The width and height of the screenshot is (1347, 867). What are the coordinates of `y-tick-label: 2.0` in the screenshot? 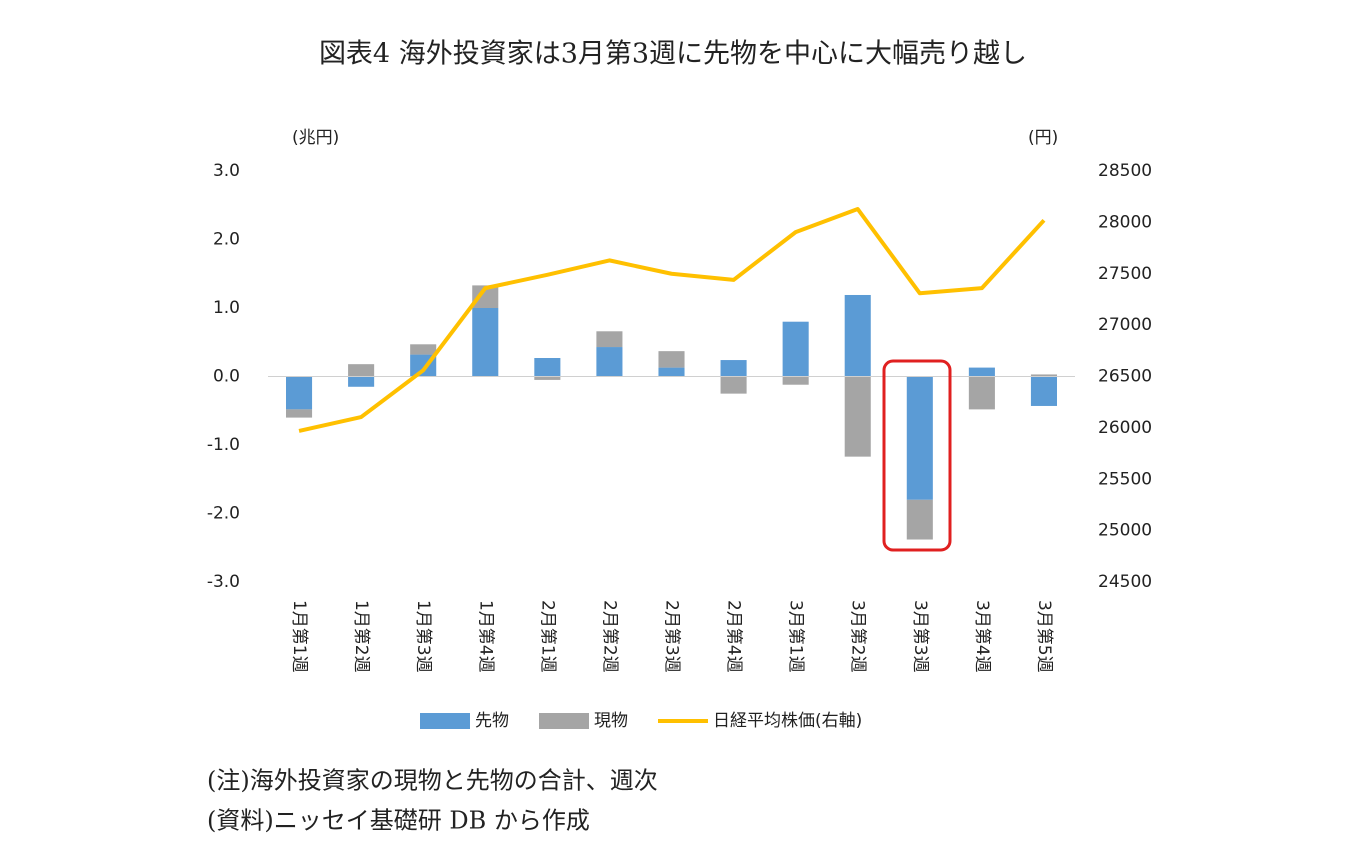 It's located at (226, 240).